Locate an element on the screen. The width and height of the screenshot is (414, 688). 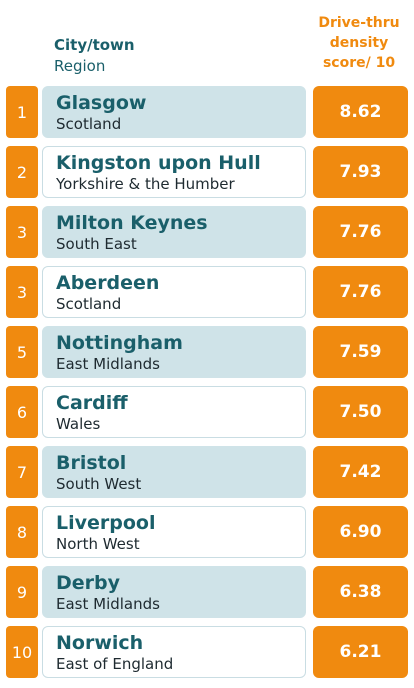
table-row: 5 Nottingham East Midlands 7.59 is located at coordinates (207, 352).